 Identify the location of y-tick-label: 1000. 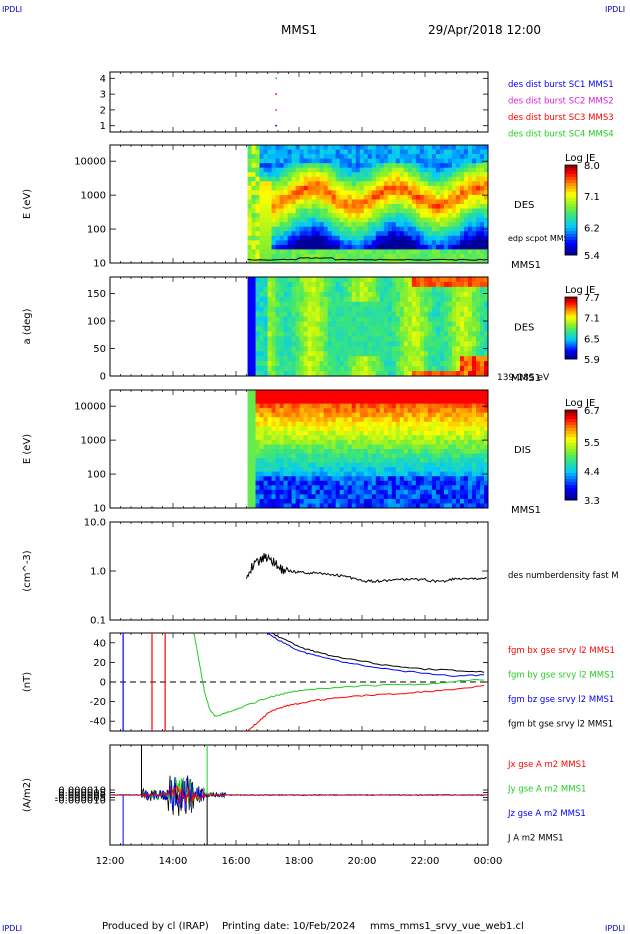
(93, 196).